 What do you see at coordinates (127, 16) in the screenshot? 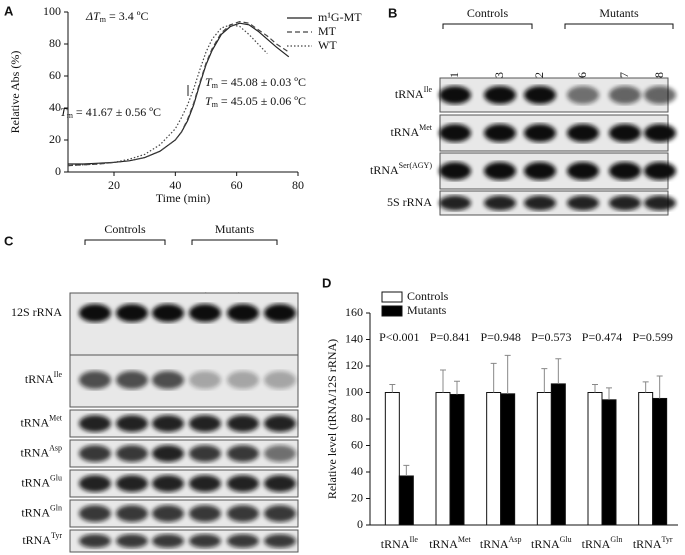
I see `annotation-text: = 3.4 ºC` at bounding box center [127, 16].